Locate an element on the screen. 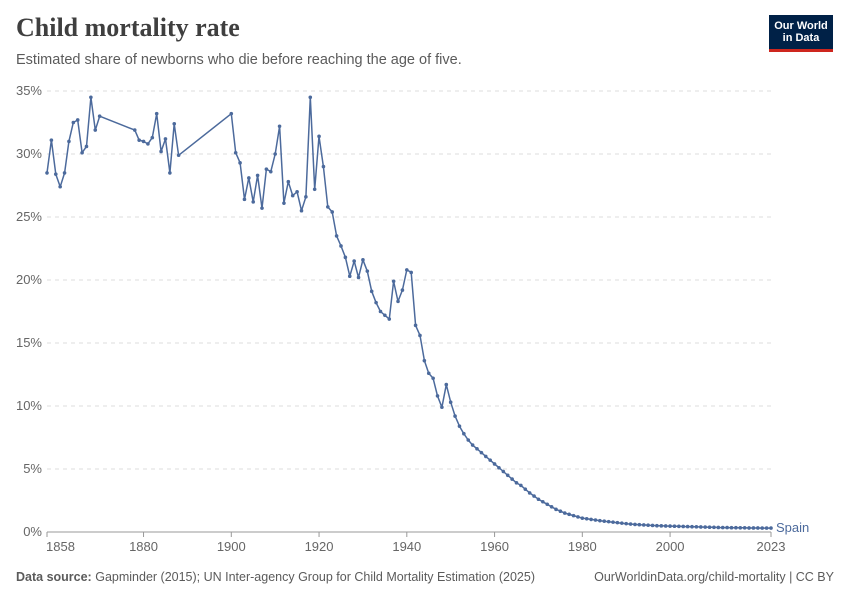  owid-logo: Our World in Data is located at coordinates (801, 33).